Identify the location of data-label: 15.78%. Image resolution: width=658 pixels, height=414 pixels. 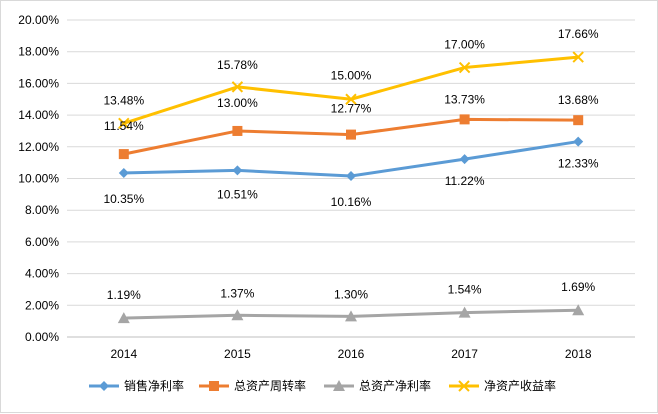
(237, 65).